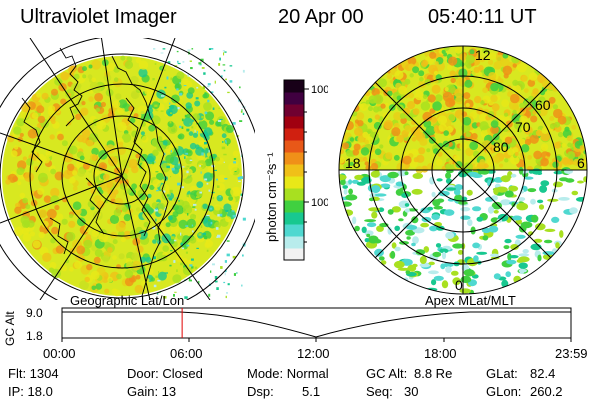 Image resolution: width=600 pixels, height=400 pixels. What do you see at coordinates (186, 353) in the screenshot?
I see `x-tick-0600: 06:00` at bounding box center [186, 353].